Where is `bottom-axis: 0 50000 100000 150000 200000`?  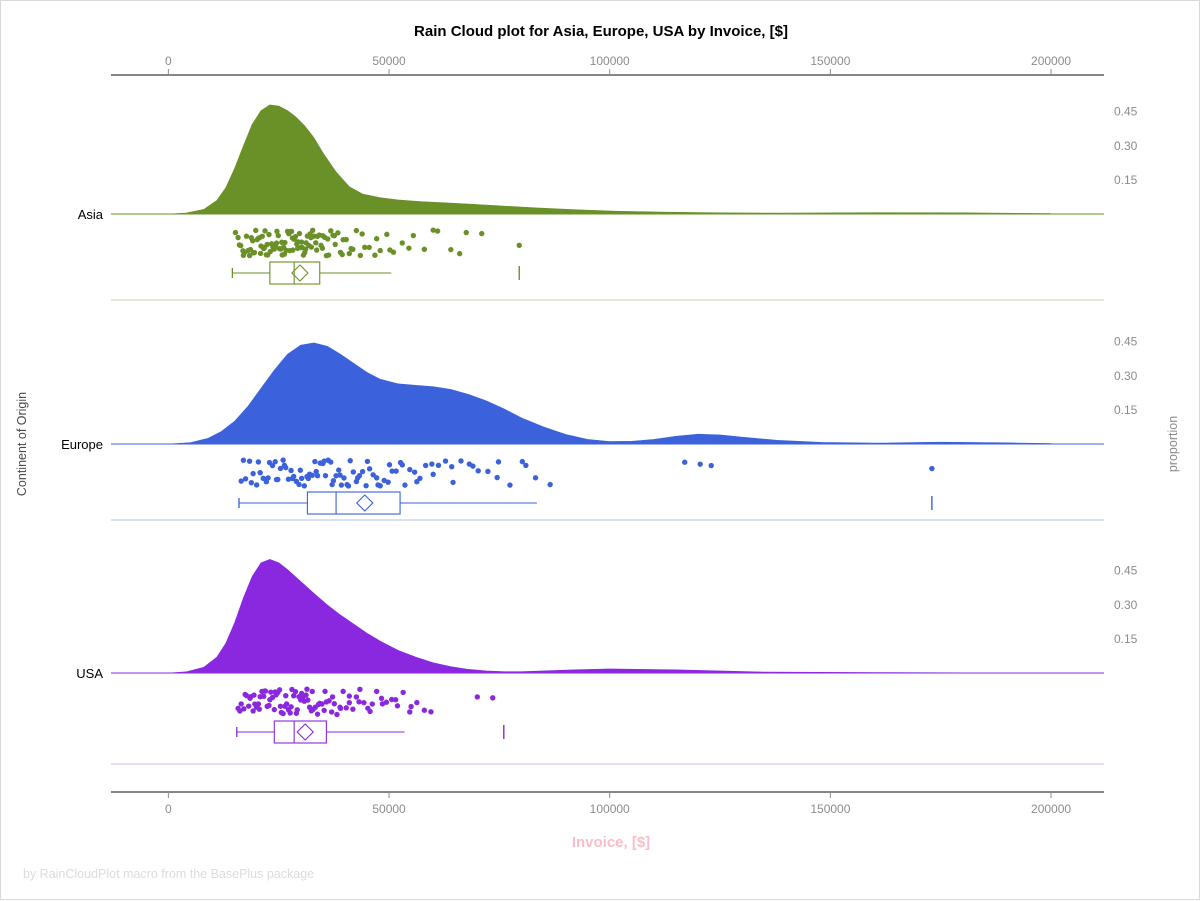
bottom-axis: 0 50000 100000 150000 200000 is located at coordinates (607, 803).